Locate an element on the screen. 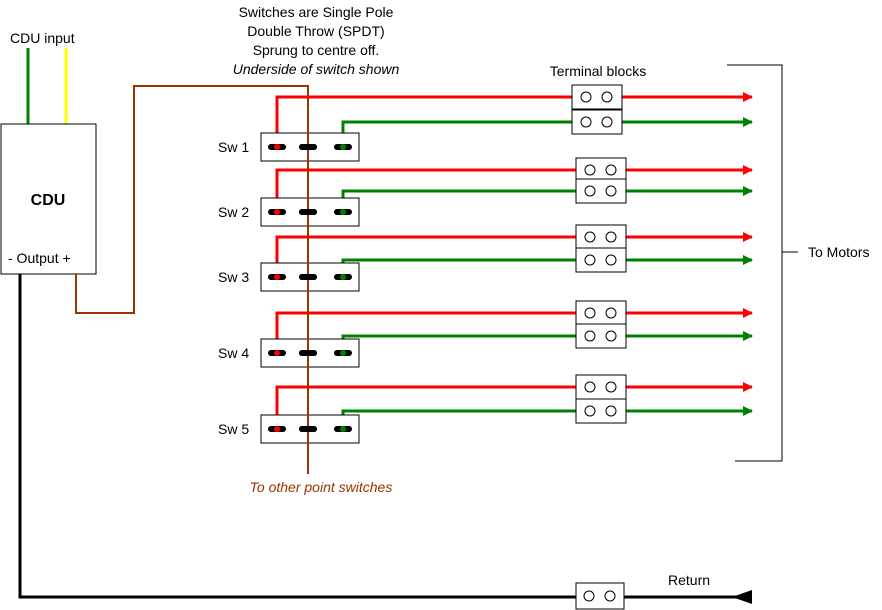 This screenshot has width=882, height=610. switch-row-4: Sw 4 is located at coordinates (485, 334).